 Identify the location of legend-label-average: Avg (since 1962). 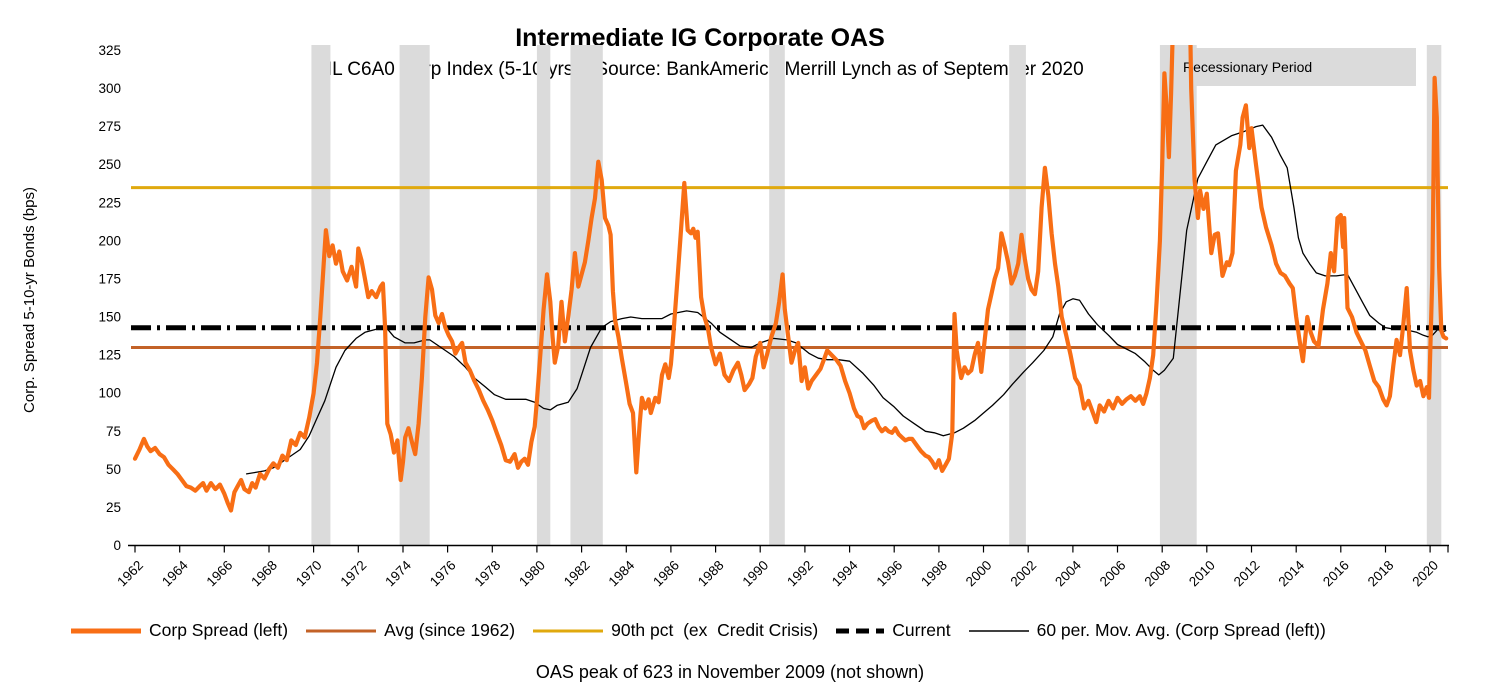
(450, 630).